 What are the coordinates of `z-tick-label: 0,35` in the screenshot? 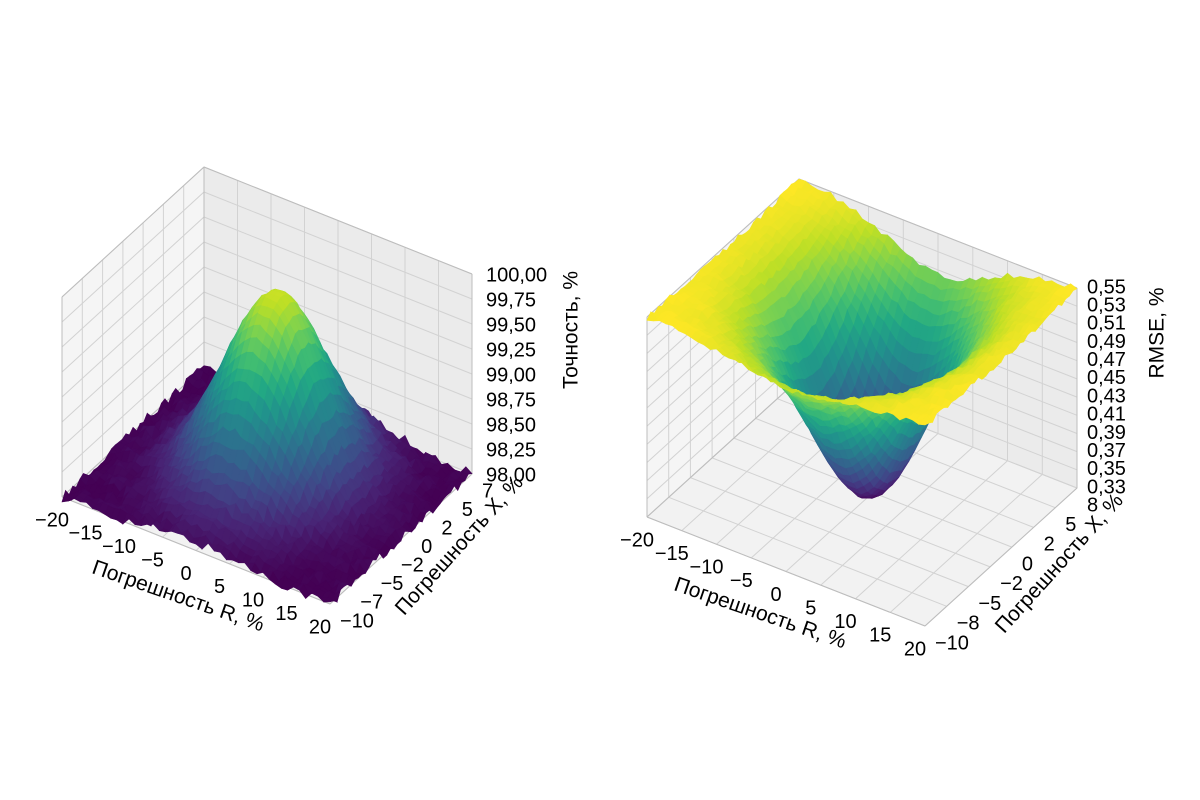 It's located at (1106, 469).